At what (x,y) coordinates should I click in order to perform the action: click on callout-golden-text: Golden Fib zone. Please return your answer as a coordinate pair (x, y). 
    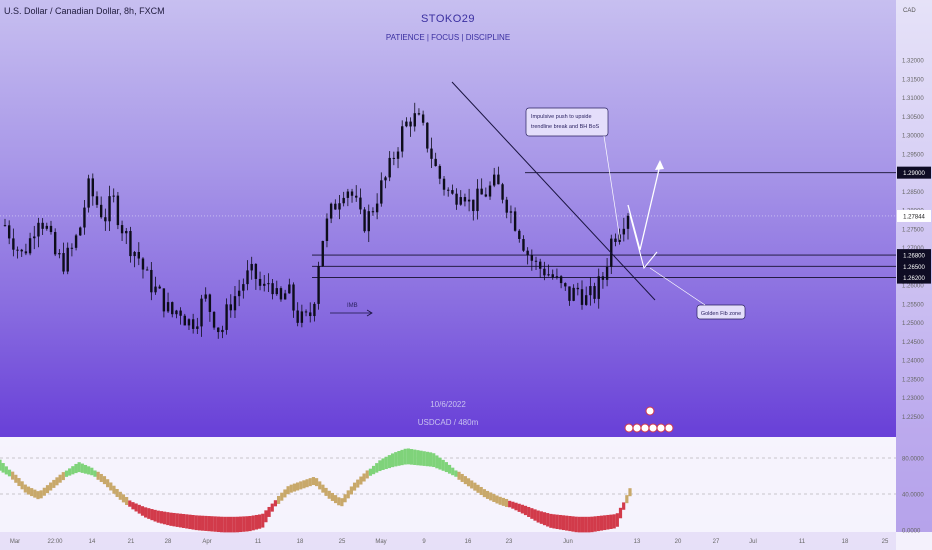
    Looking at the image, I should click on (721, 314).